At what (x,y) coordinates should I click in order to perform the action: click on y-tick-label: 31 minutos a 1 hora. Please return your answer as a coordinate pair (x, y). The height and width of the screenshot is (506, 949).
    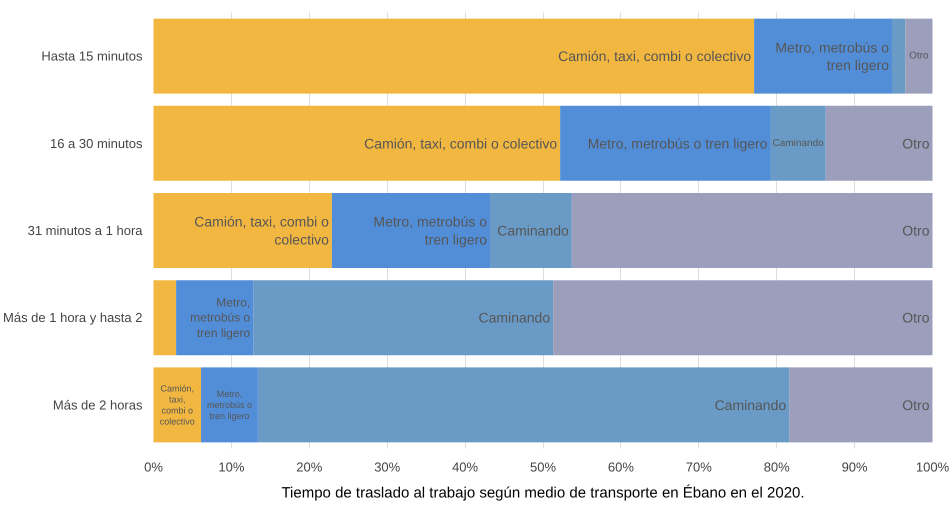
    Looking at the image, I should click on (86, 230).